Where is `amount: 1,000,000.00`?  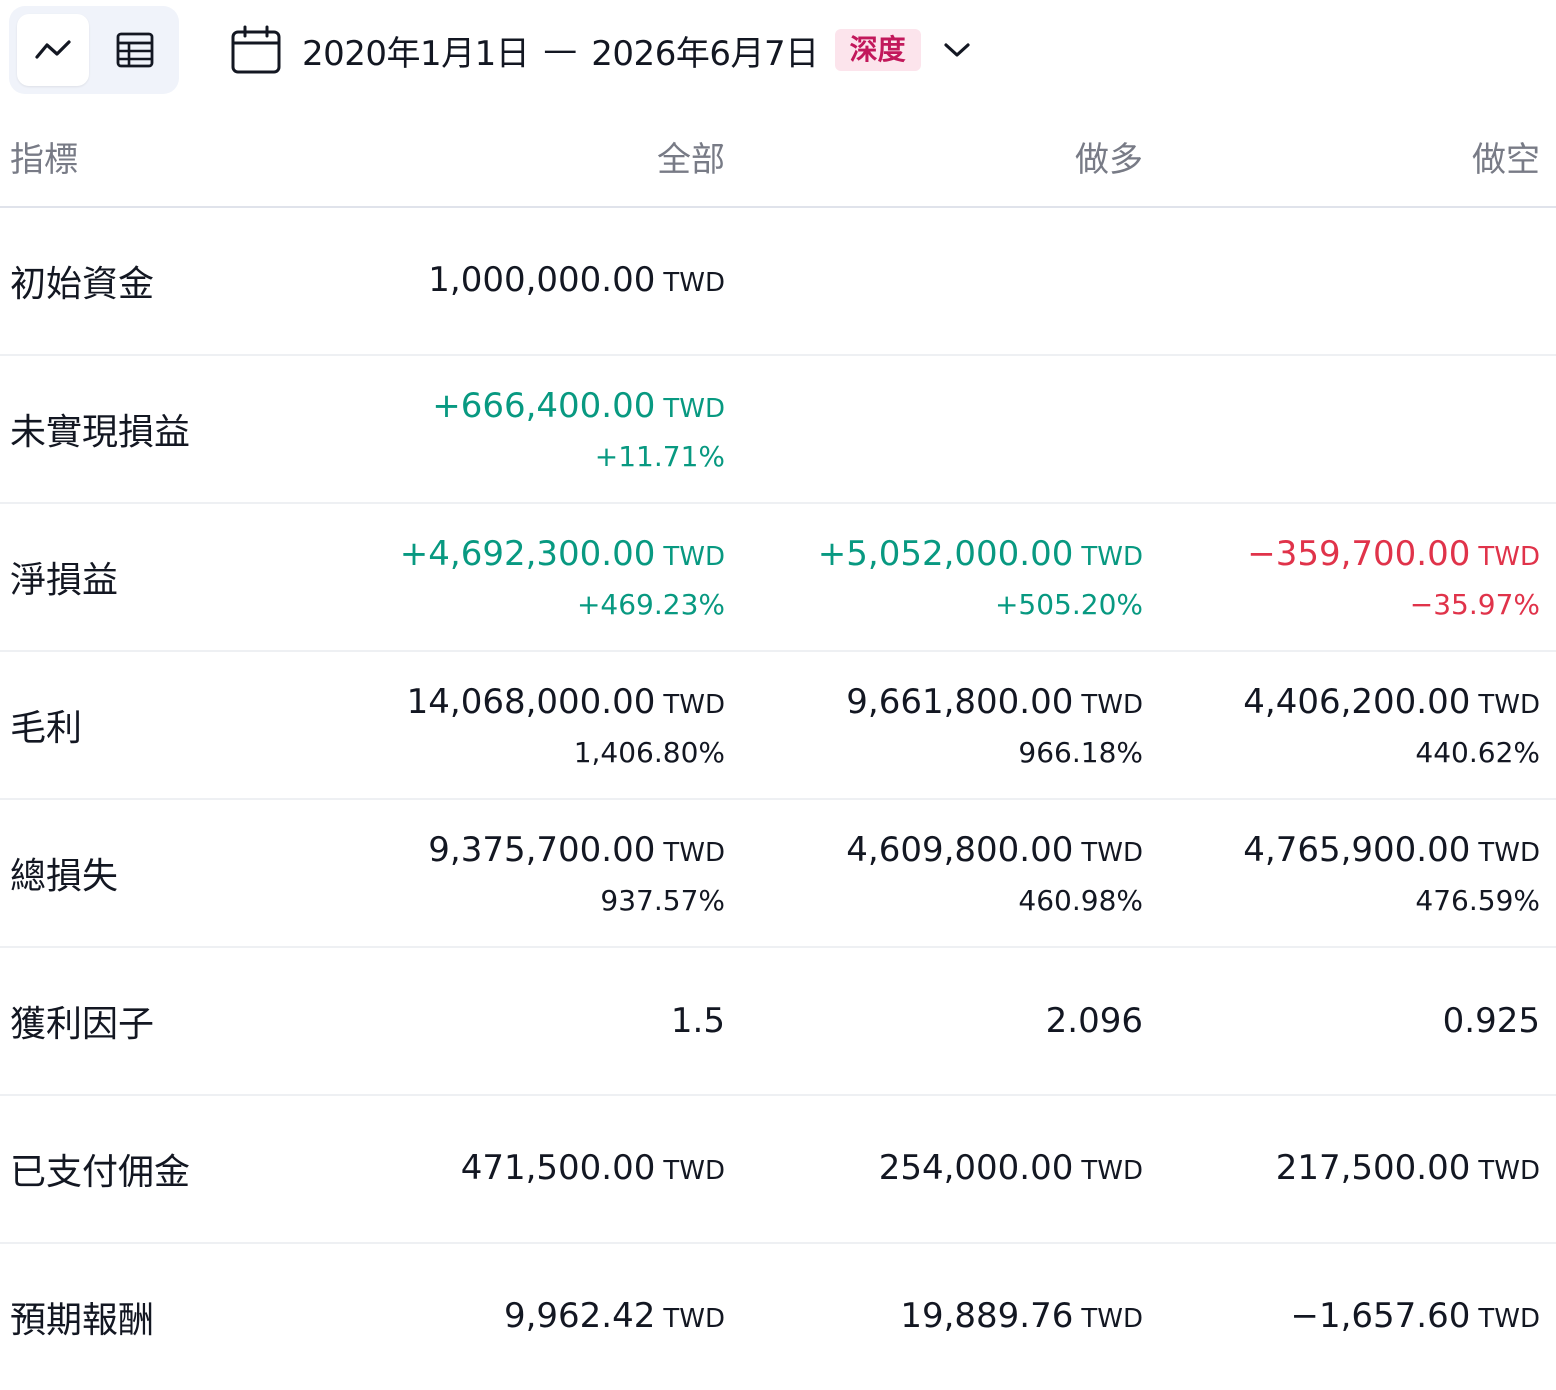
amount: 1,000,000.00 is located at coordinates (542, 279).